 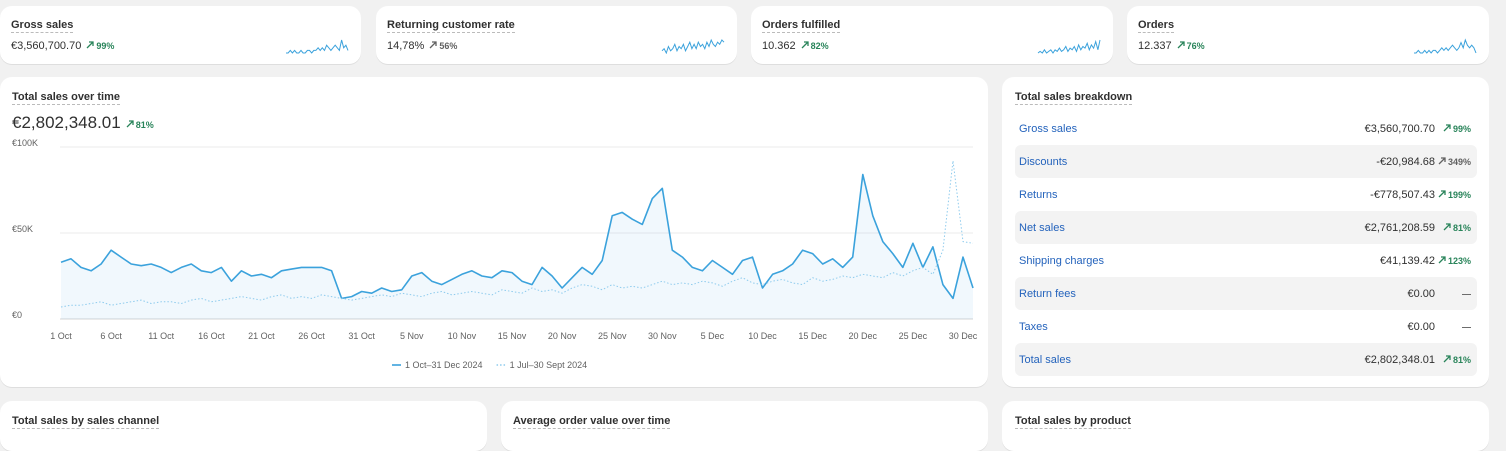 What do you see at coordinates (1043, 162) in the screenshot?
I see `row-label: Discounts` at bounding box center [1043, 162].